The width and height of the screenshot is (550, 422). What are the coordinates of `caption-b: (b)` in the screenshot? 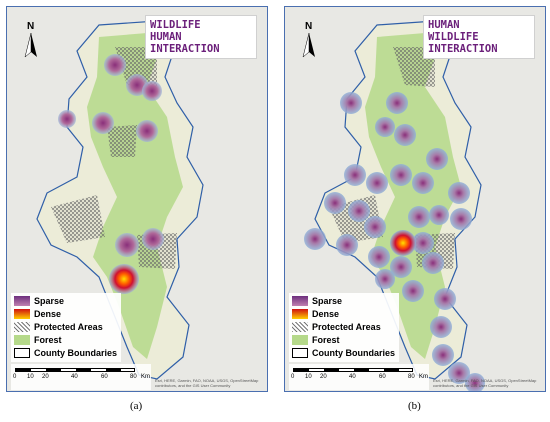 It's located at (414, 406).